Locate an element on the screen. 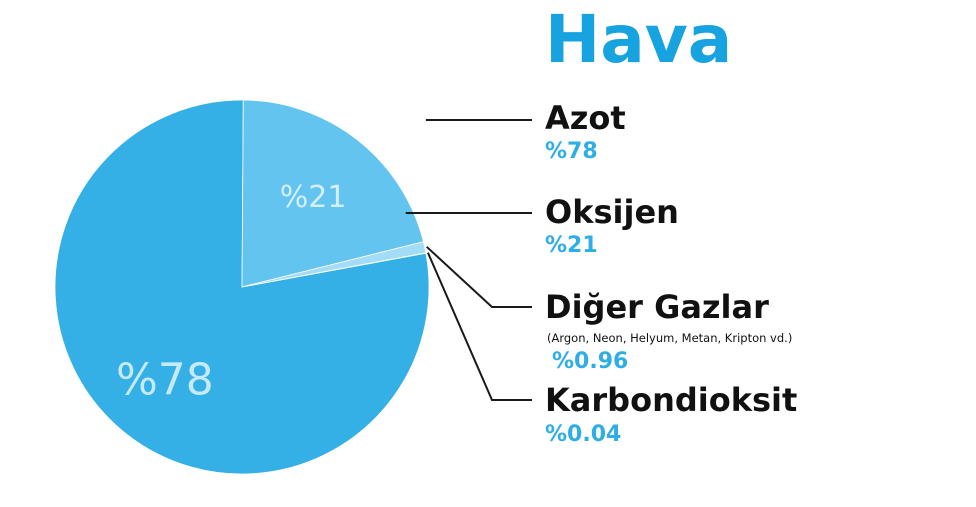 This screenshot has width=976, height=507. legend-value-azot: %78 is located at coordinates (571, 151).